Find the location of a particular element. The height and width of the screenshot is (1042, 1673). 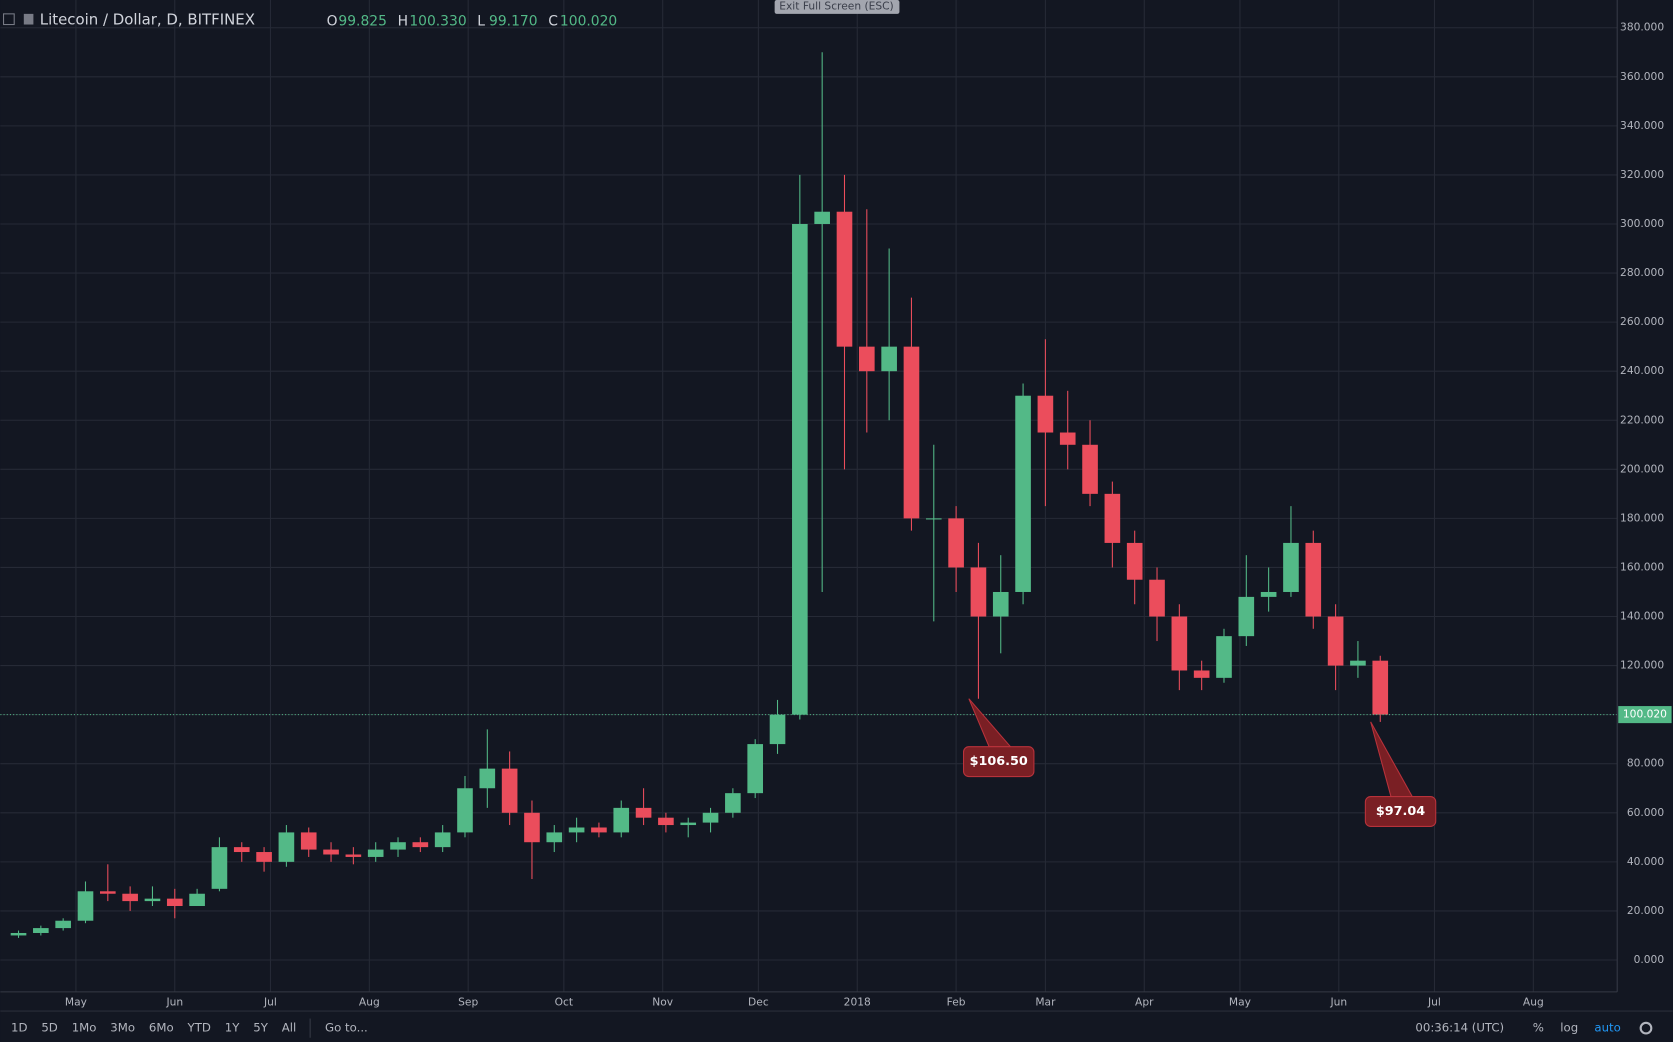

exit-fullscreen is located at coordinates (837, 7).